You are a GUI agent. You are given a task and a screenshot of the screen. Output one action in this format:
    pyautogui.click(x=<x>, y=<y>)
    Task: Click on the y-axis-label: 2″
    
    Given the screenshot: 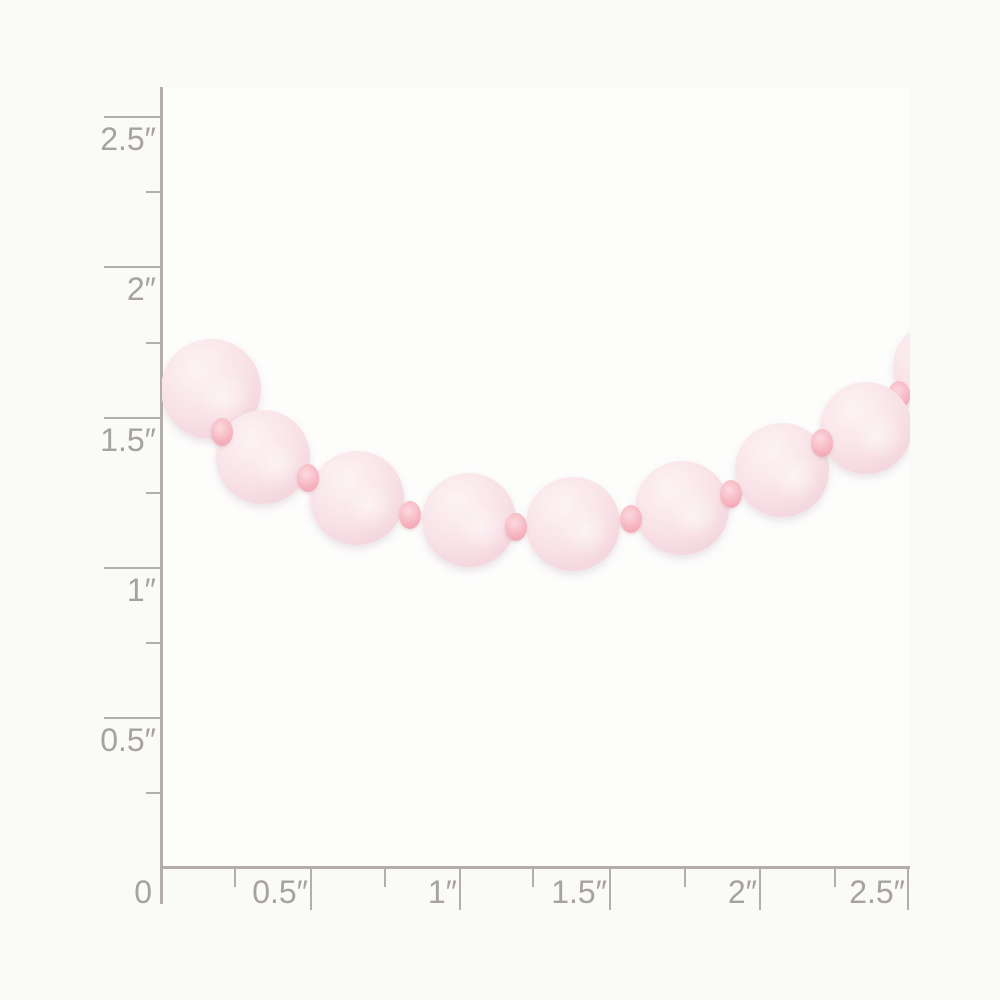 What is the action you would take?
    pyautogui.click(x=141, y=289)
    